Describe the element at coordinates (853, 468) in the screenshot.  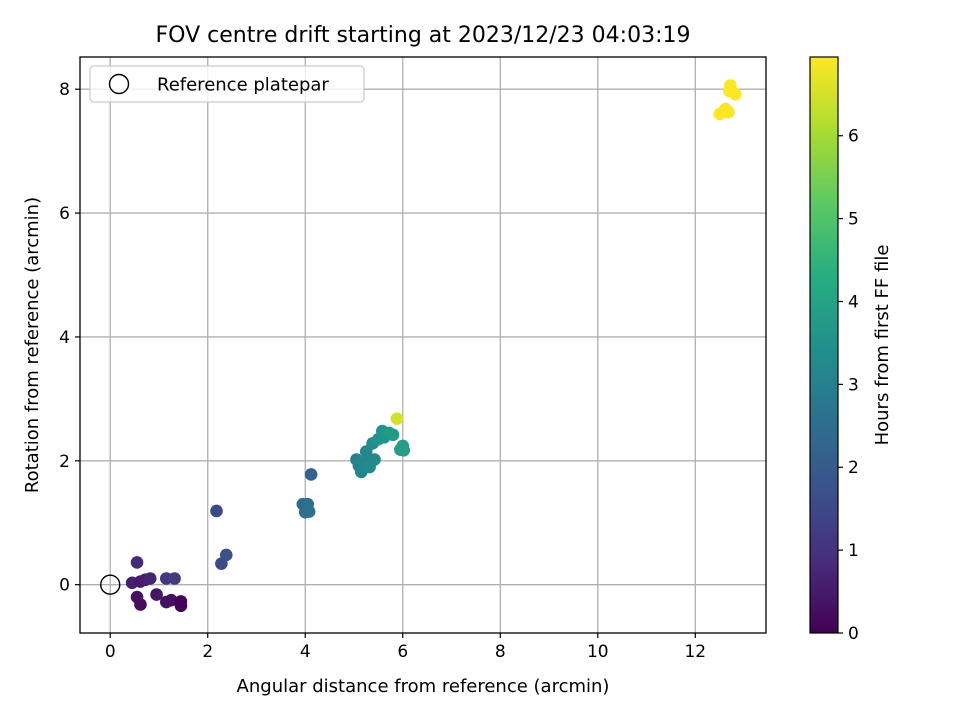
I see `colorbar-tick-label: 2` at that location.